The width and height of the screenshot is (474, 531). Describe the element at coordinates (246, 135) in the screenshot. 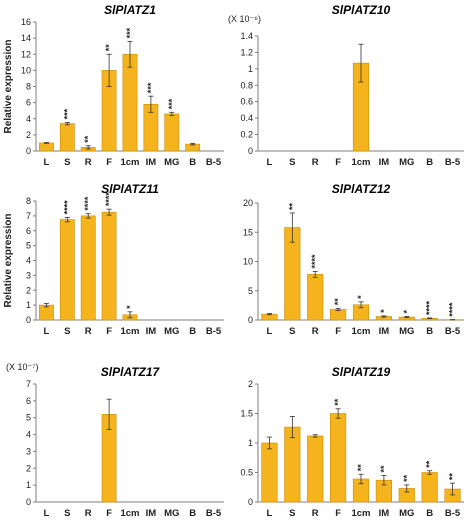

I see `y-tick-label: 0.2` at that location.